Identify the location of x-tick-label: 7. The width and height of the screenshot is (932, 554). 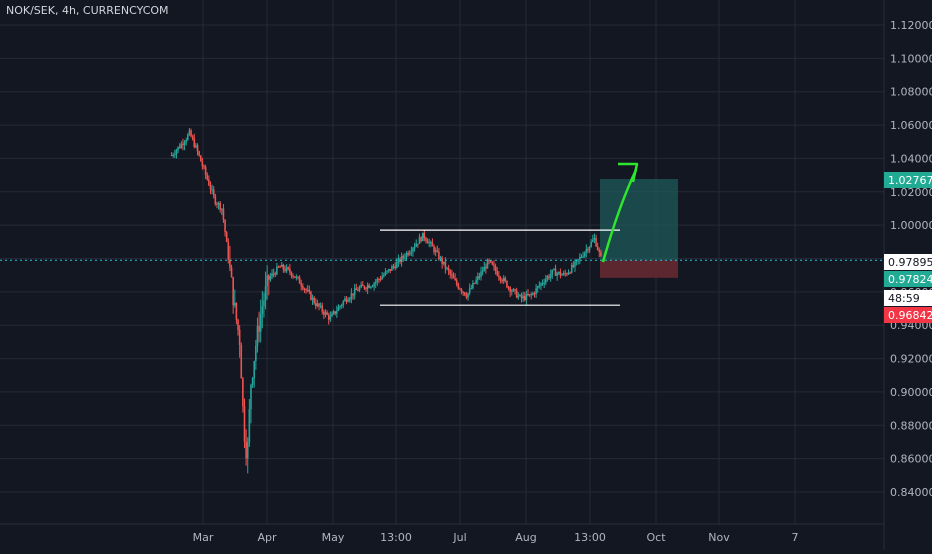
(795, 537).